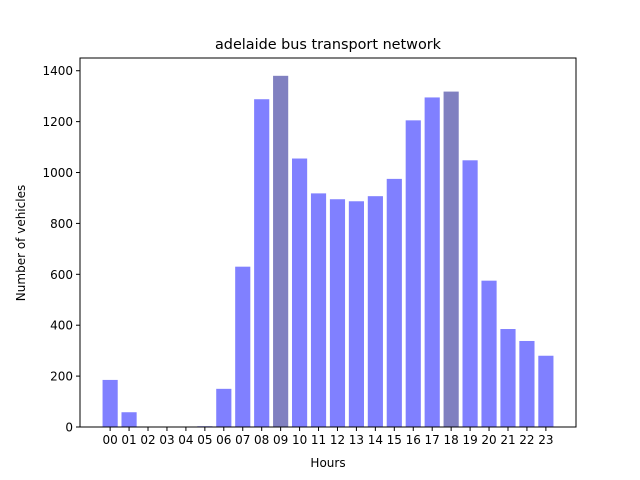  What do you see at coordinates (280, 440) in the screenshot?
I see `x-tick-label-09: 09` at bounding box center [280, 440].